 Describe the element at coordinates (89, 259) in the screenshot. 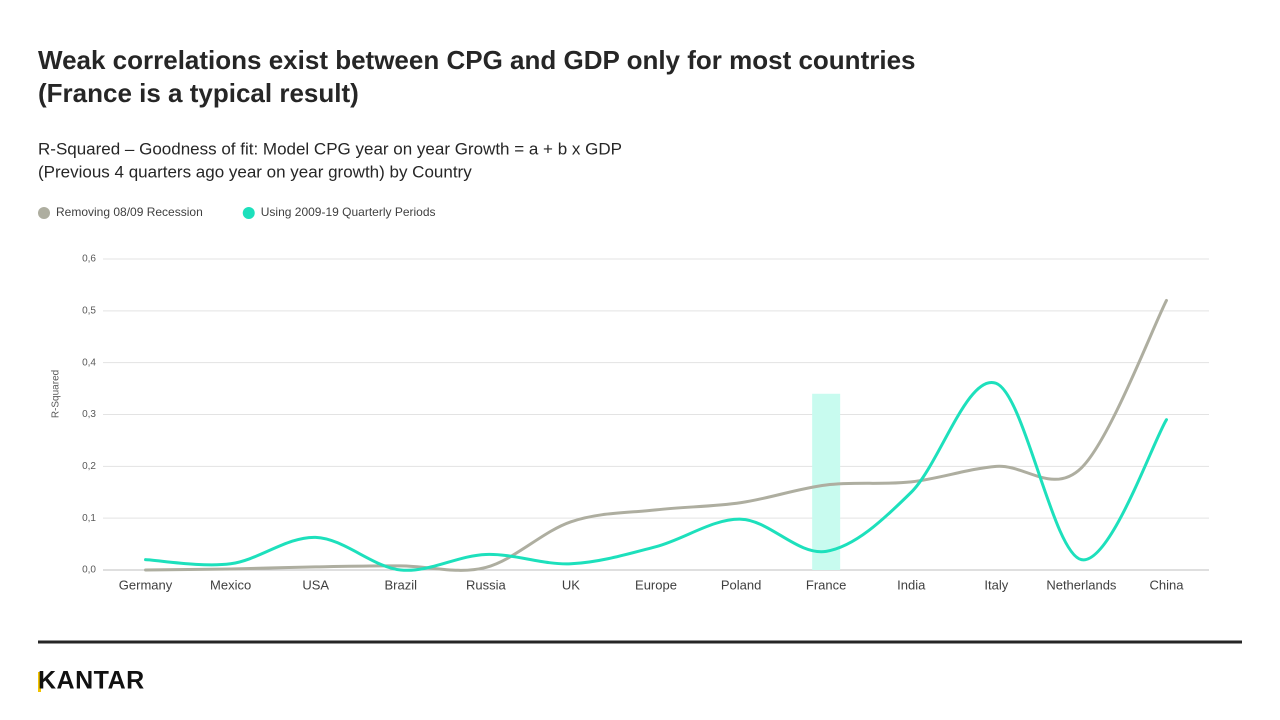

I see `y-tick-label: 0,6` at that location.